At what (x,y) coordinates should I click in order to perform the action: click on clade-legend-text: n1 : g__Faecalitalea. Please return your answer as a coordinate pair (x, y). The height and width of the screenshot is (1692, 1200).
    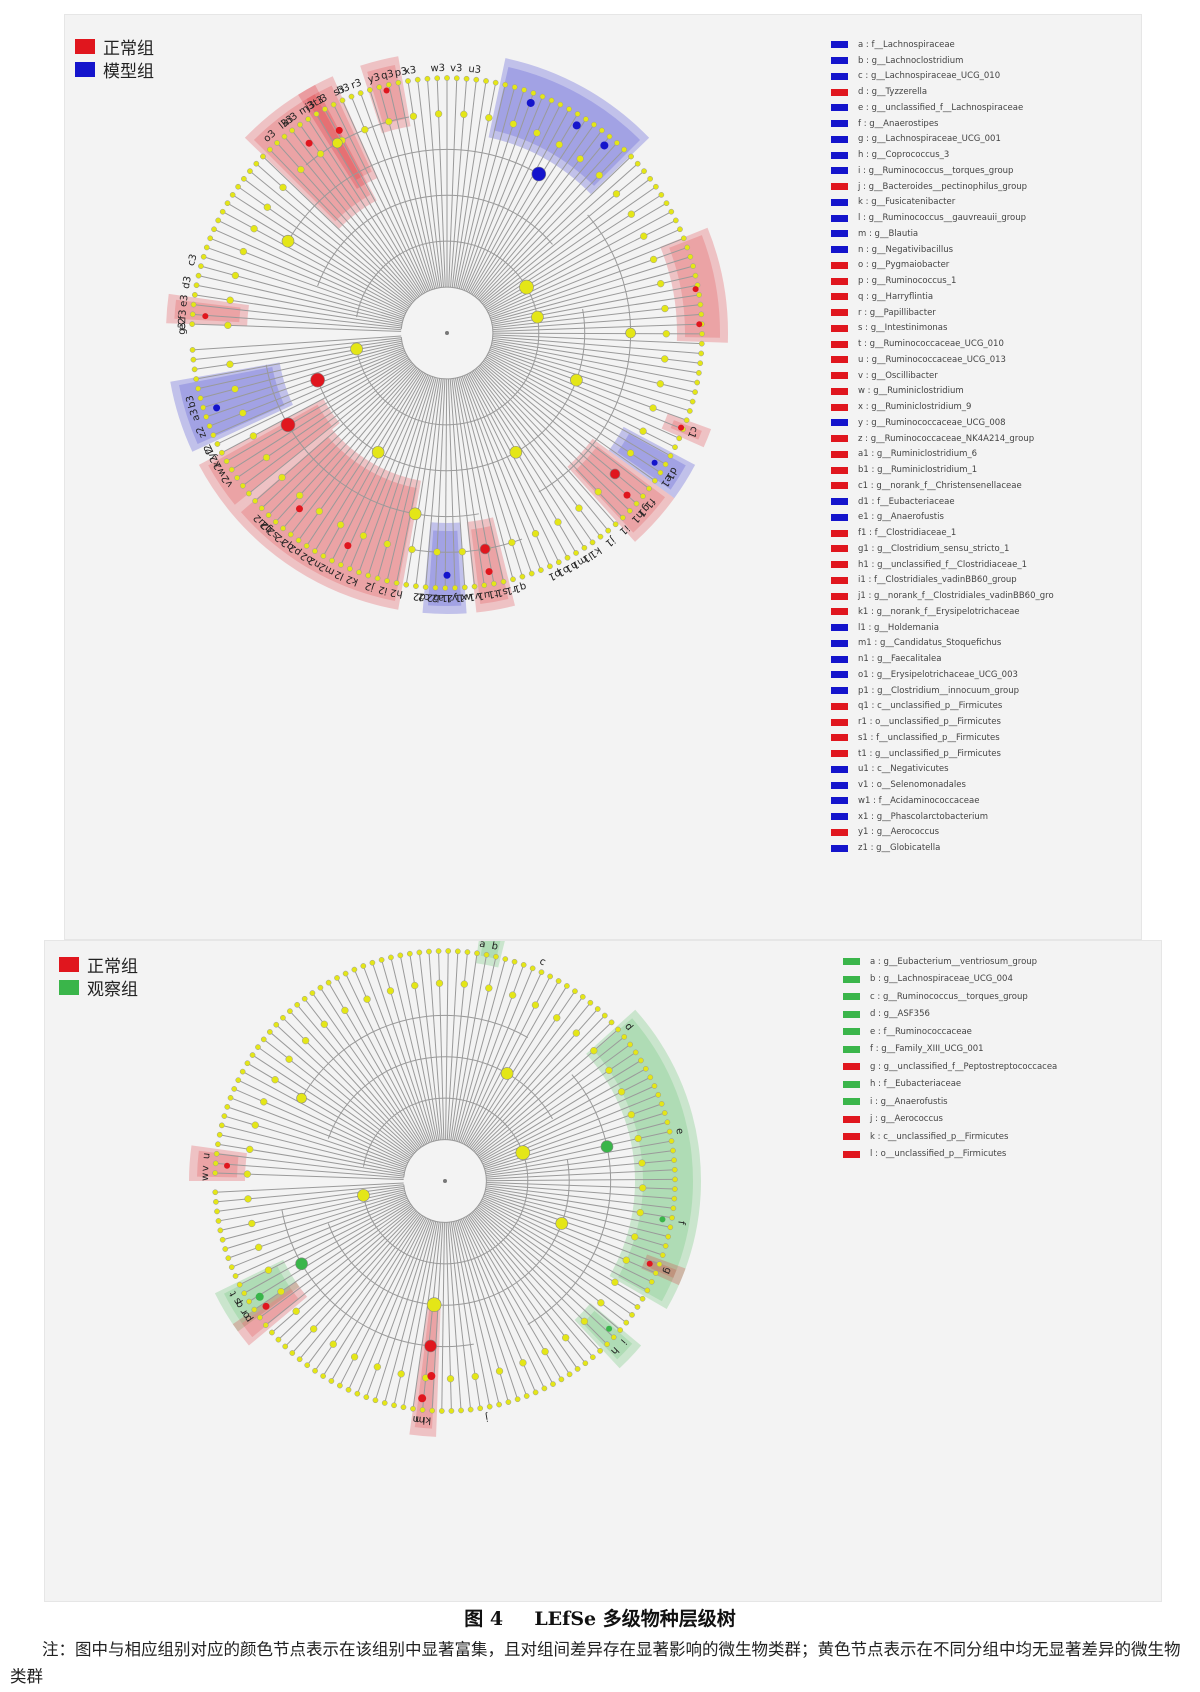
    Looking at the image, I should click on (900, 659).